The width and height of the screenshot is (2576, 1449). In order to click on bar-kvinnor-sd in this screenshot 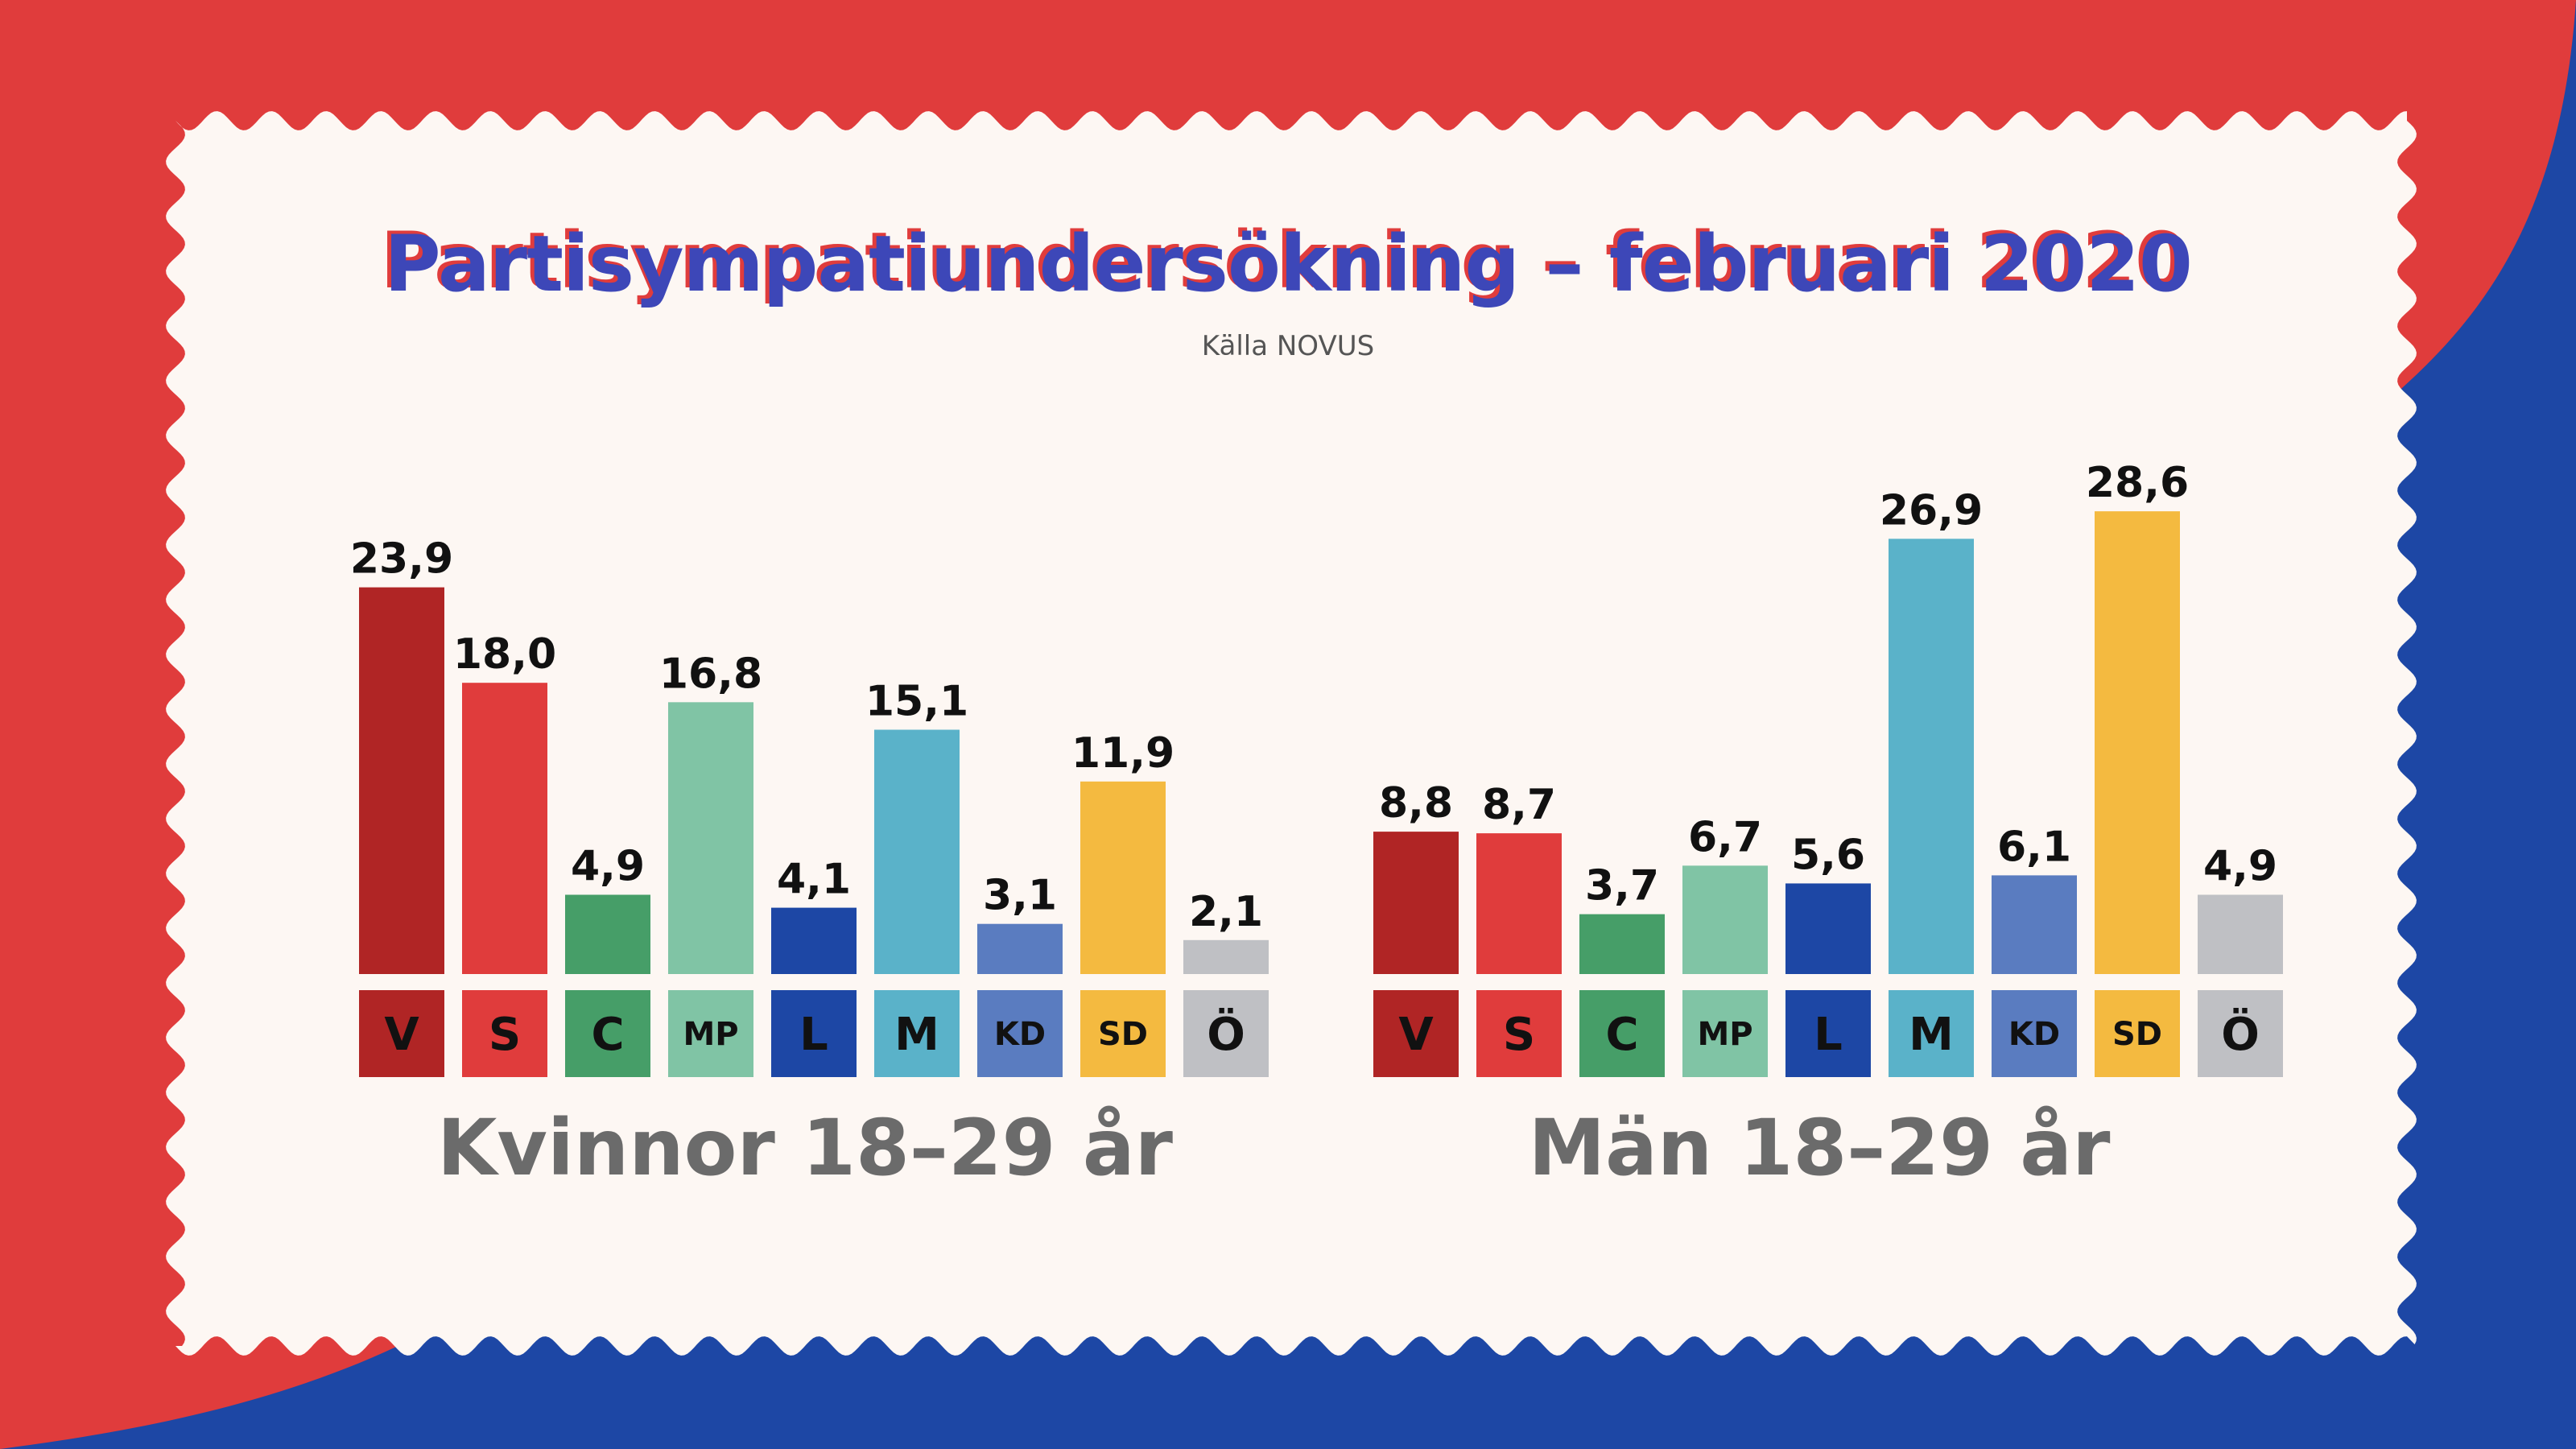, I will do `click(1123, 877)`.